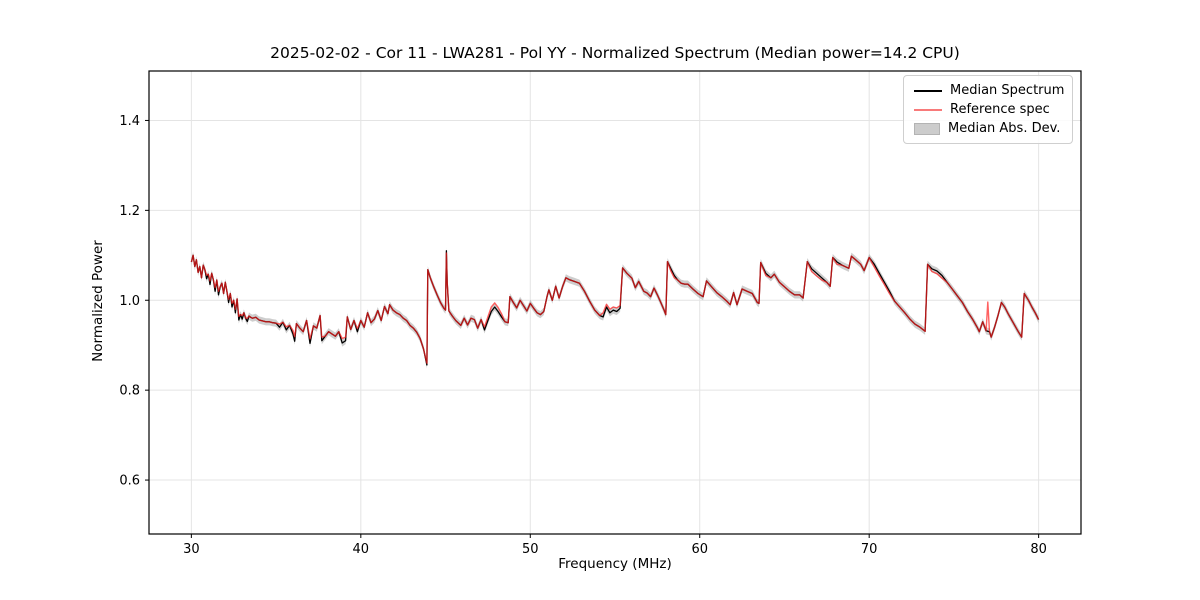 Image resolution: width=1200 pixels, height=600 pixels. Describe the element at coordinates (1004, 128) in the screenshot. I see `legend-label: Median Abs. Dev.` at that location.